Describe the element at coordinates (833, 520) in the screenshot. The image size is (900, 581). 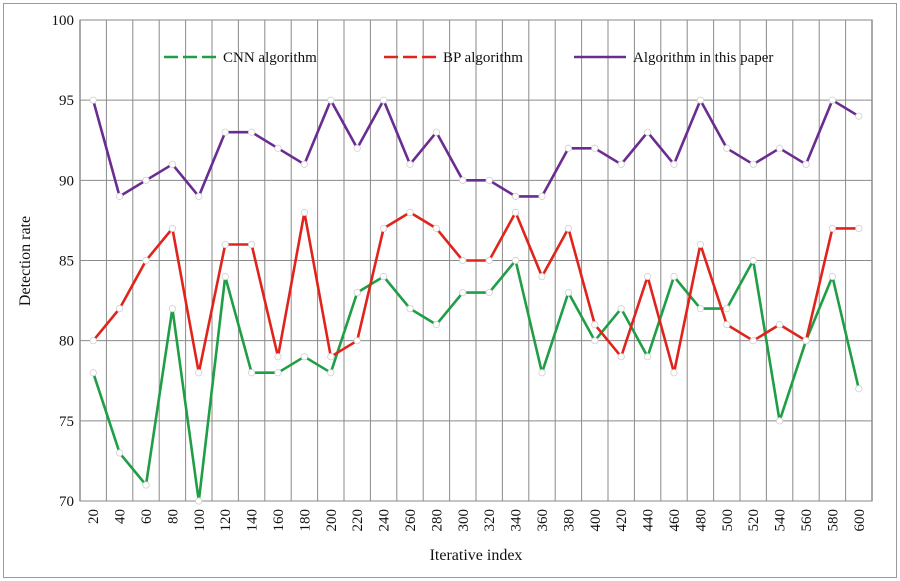
I see `x-tick-label: 580` at that location.